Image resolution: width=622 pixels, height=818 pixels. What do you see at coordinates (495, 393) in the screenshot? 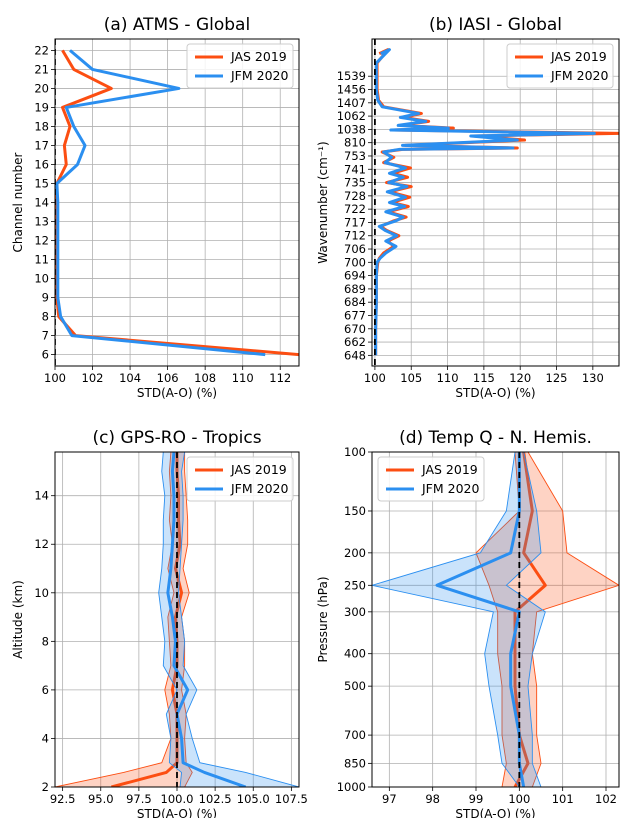
I see `x-axis-label: STD(A-O) (%)` at bounding box center [495, 393].